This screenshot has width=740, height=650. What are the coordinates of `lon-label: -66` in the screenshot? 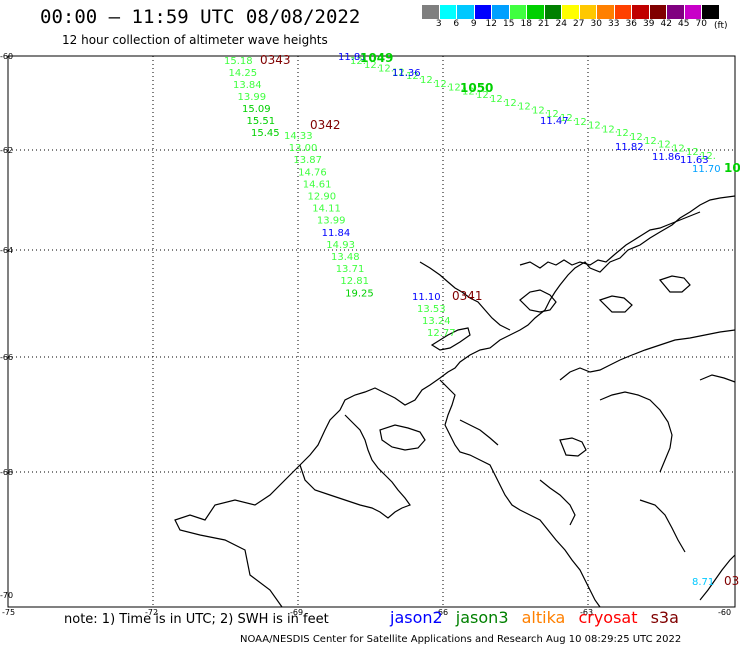 It's located at (441, 612).